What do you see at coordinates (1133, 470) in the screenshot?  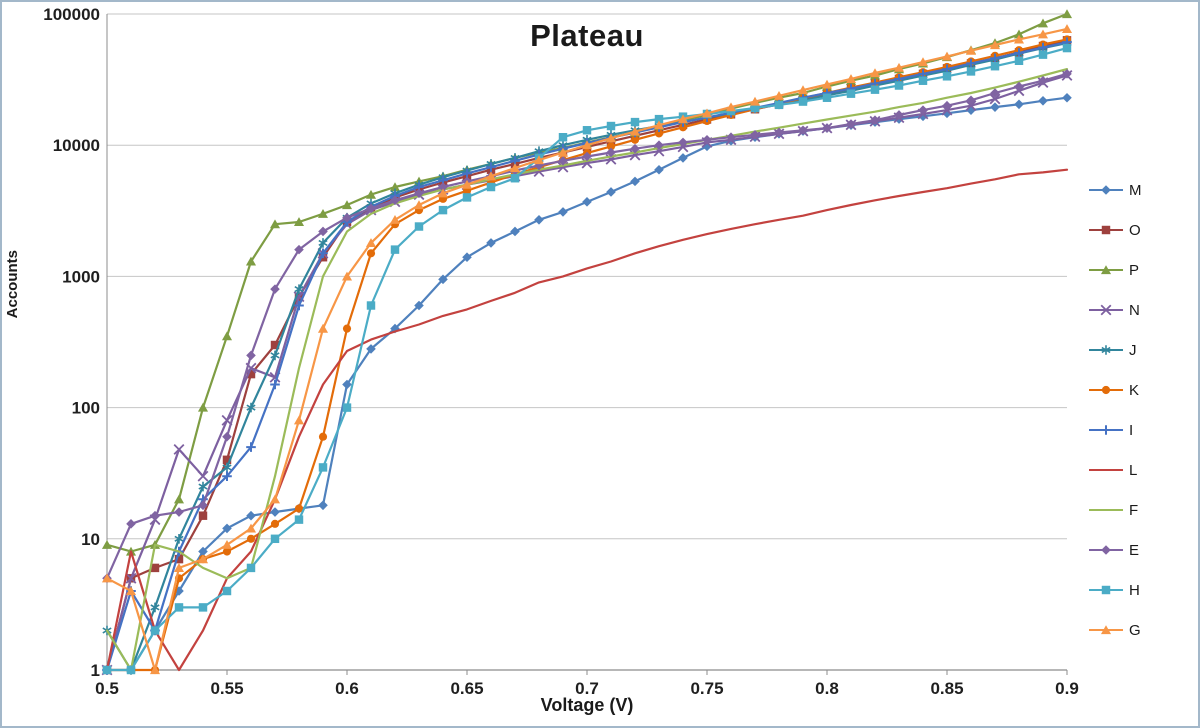 I see `legend-label: L` at bounding box center [1133, 470].